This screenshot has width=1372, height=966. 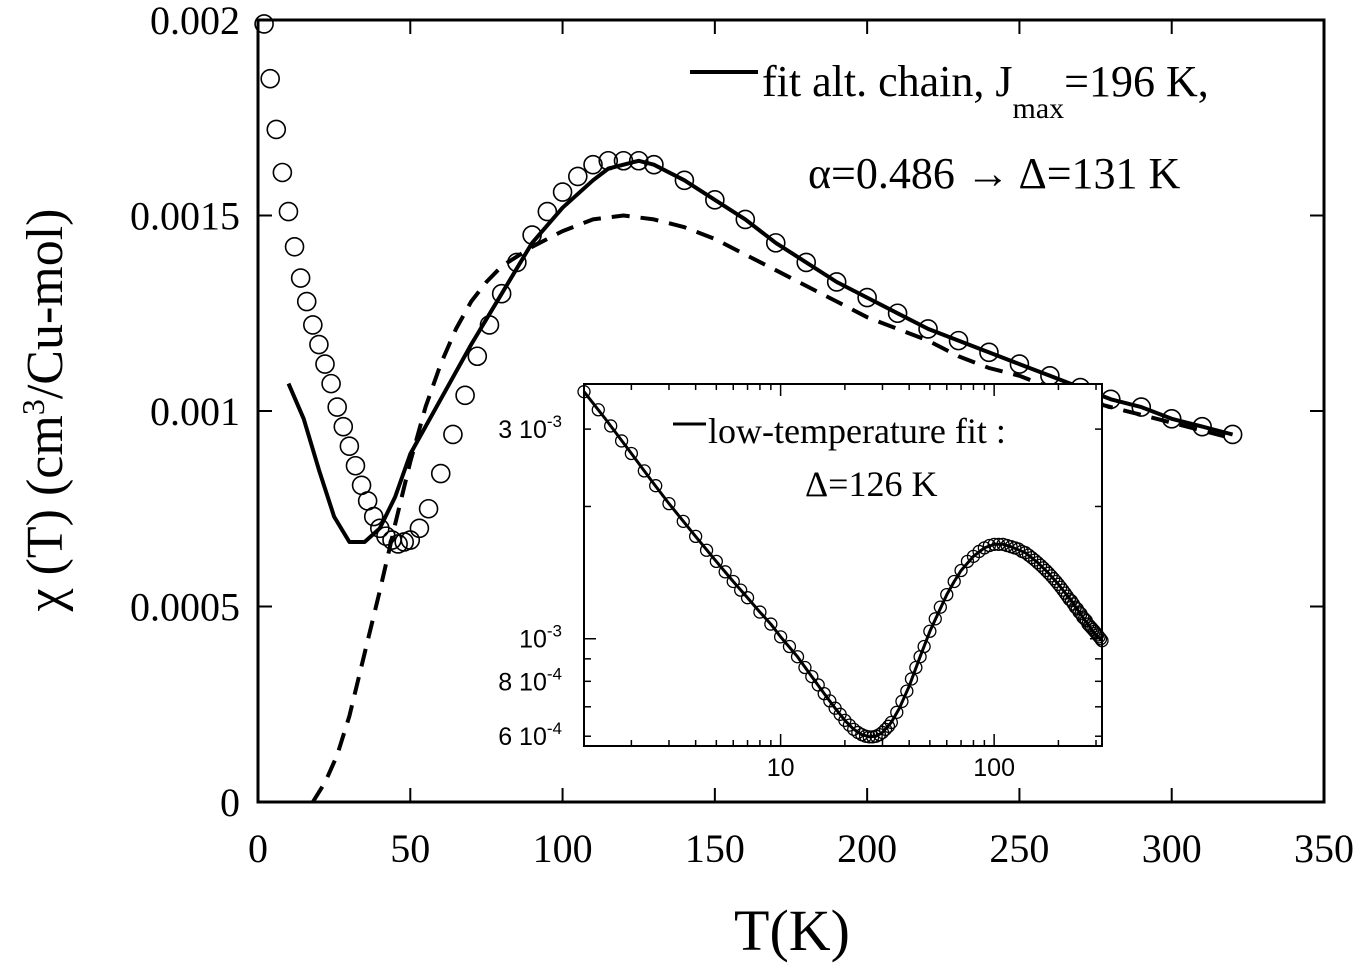 I want to click on x-tick-label: 50, so click(x=410, y=848).